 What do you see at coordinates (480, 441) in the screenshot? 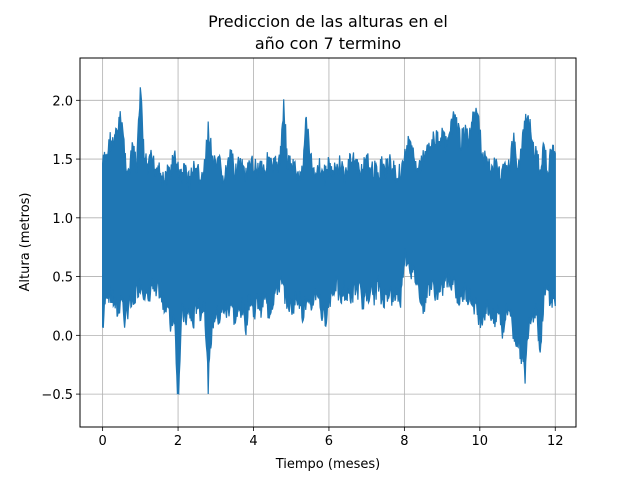
I see `x-tick-label: 10` at bounding box center [480, 441].